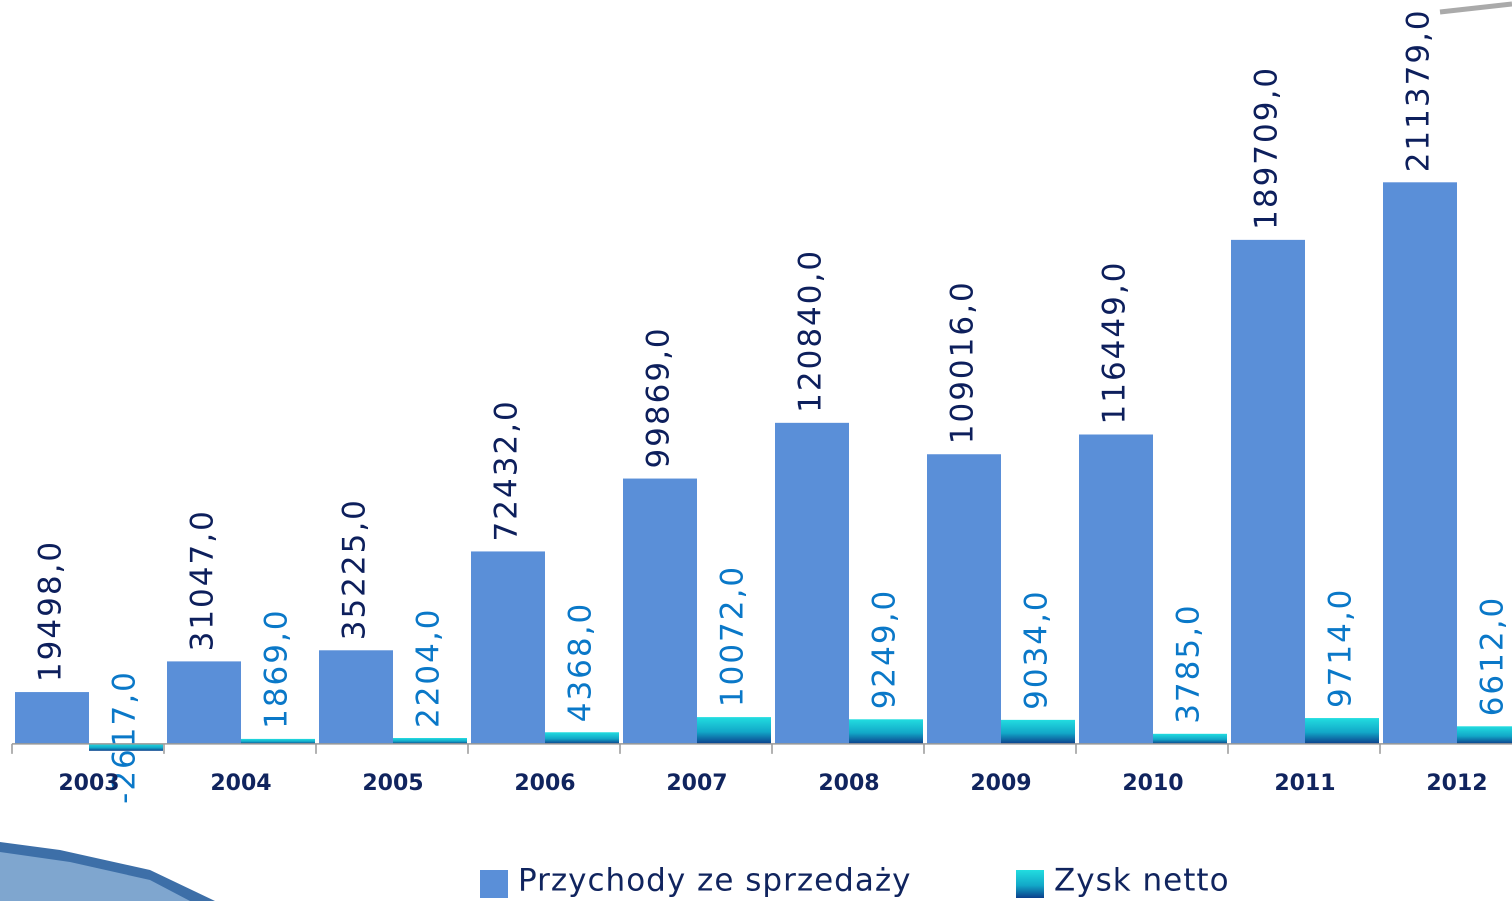 The width and height of the screenshot is (1512, 901). I want to click on data-label: 2204,0, so click(429, 668).